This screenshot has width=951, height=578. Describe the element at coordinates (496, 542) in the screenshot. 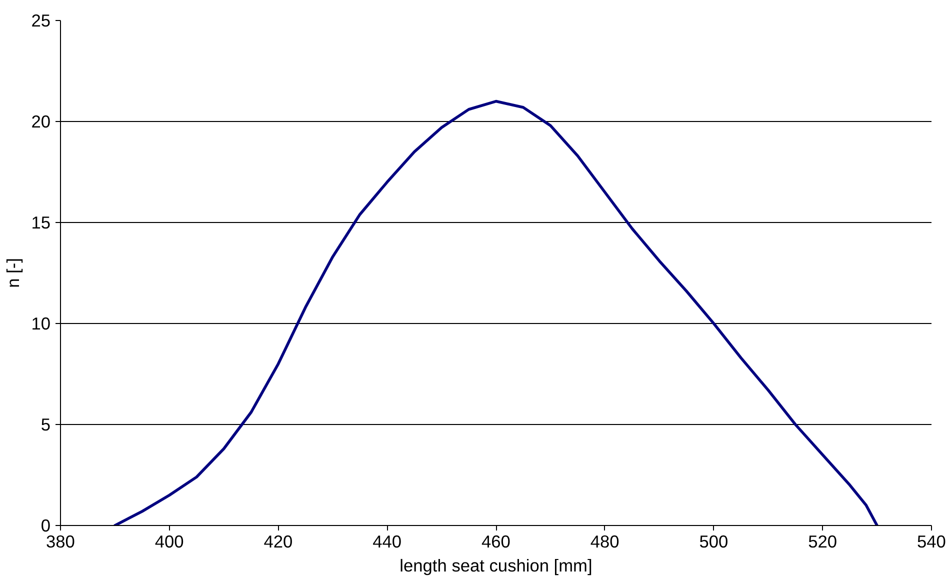

I see `x-tick-label: 460` at that location.